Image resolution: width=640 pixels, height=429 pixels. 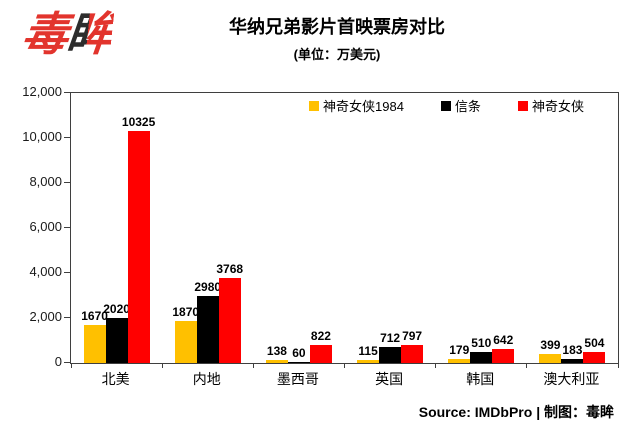 I want to click on y-axis-labels: 0 2,000 4,000 6,000 8,000 10,000 12,000, so click(x=31, y=226).